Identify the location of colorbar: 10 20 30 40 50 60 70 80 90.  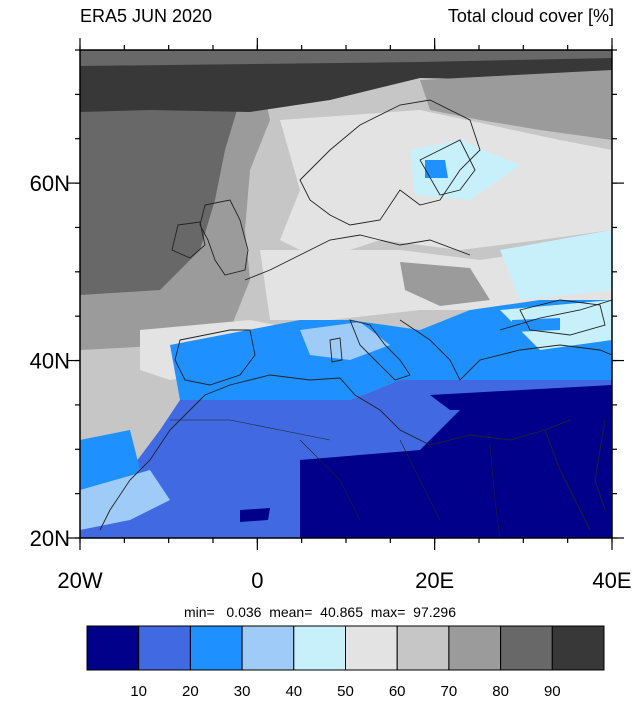
(345, 662).